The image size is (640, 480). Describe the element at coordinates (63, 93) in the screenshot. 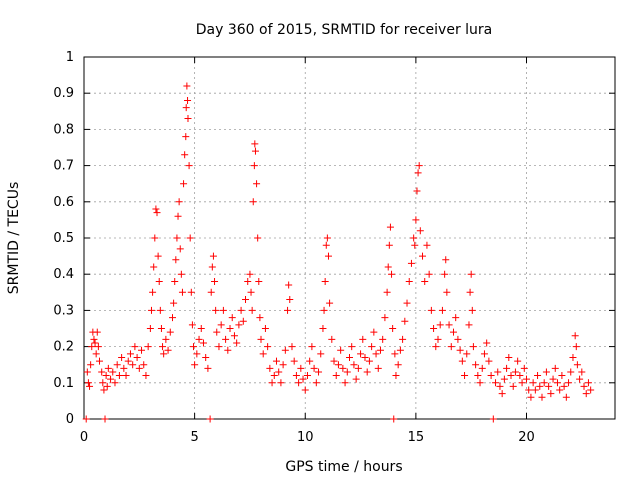

I see `y-tick-label: 0.9` at that location.